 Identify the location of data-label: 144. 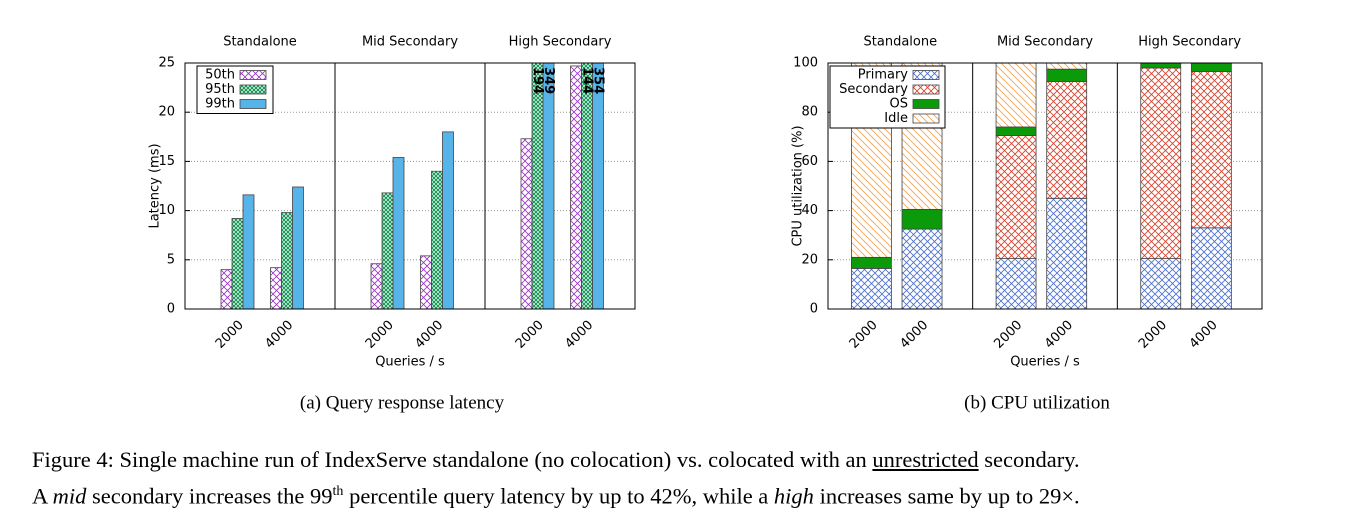
(587, 80).